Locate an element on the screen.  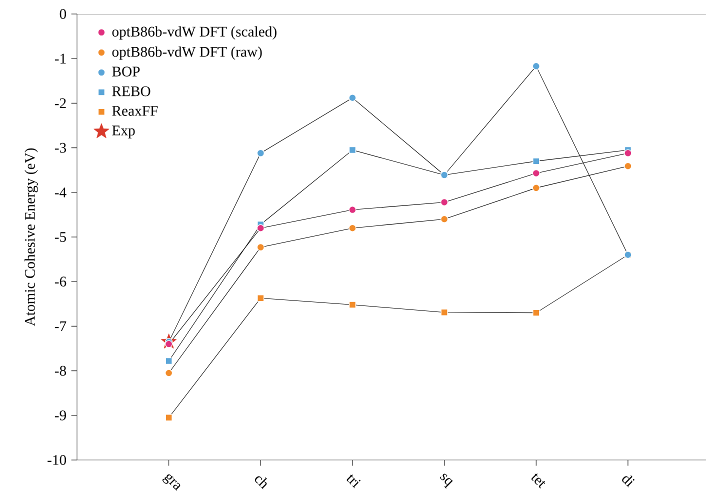
y-tick-label: -6 is located at coordinates (60, 281).